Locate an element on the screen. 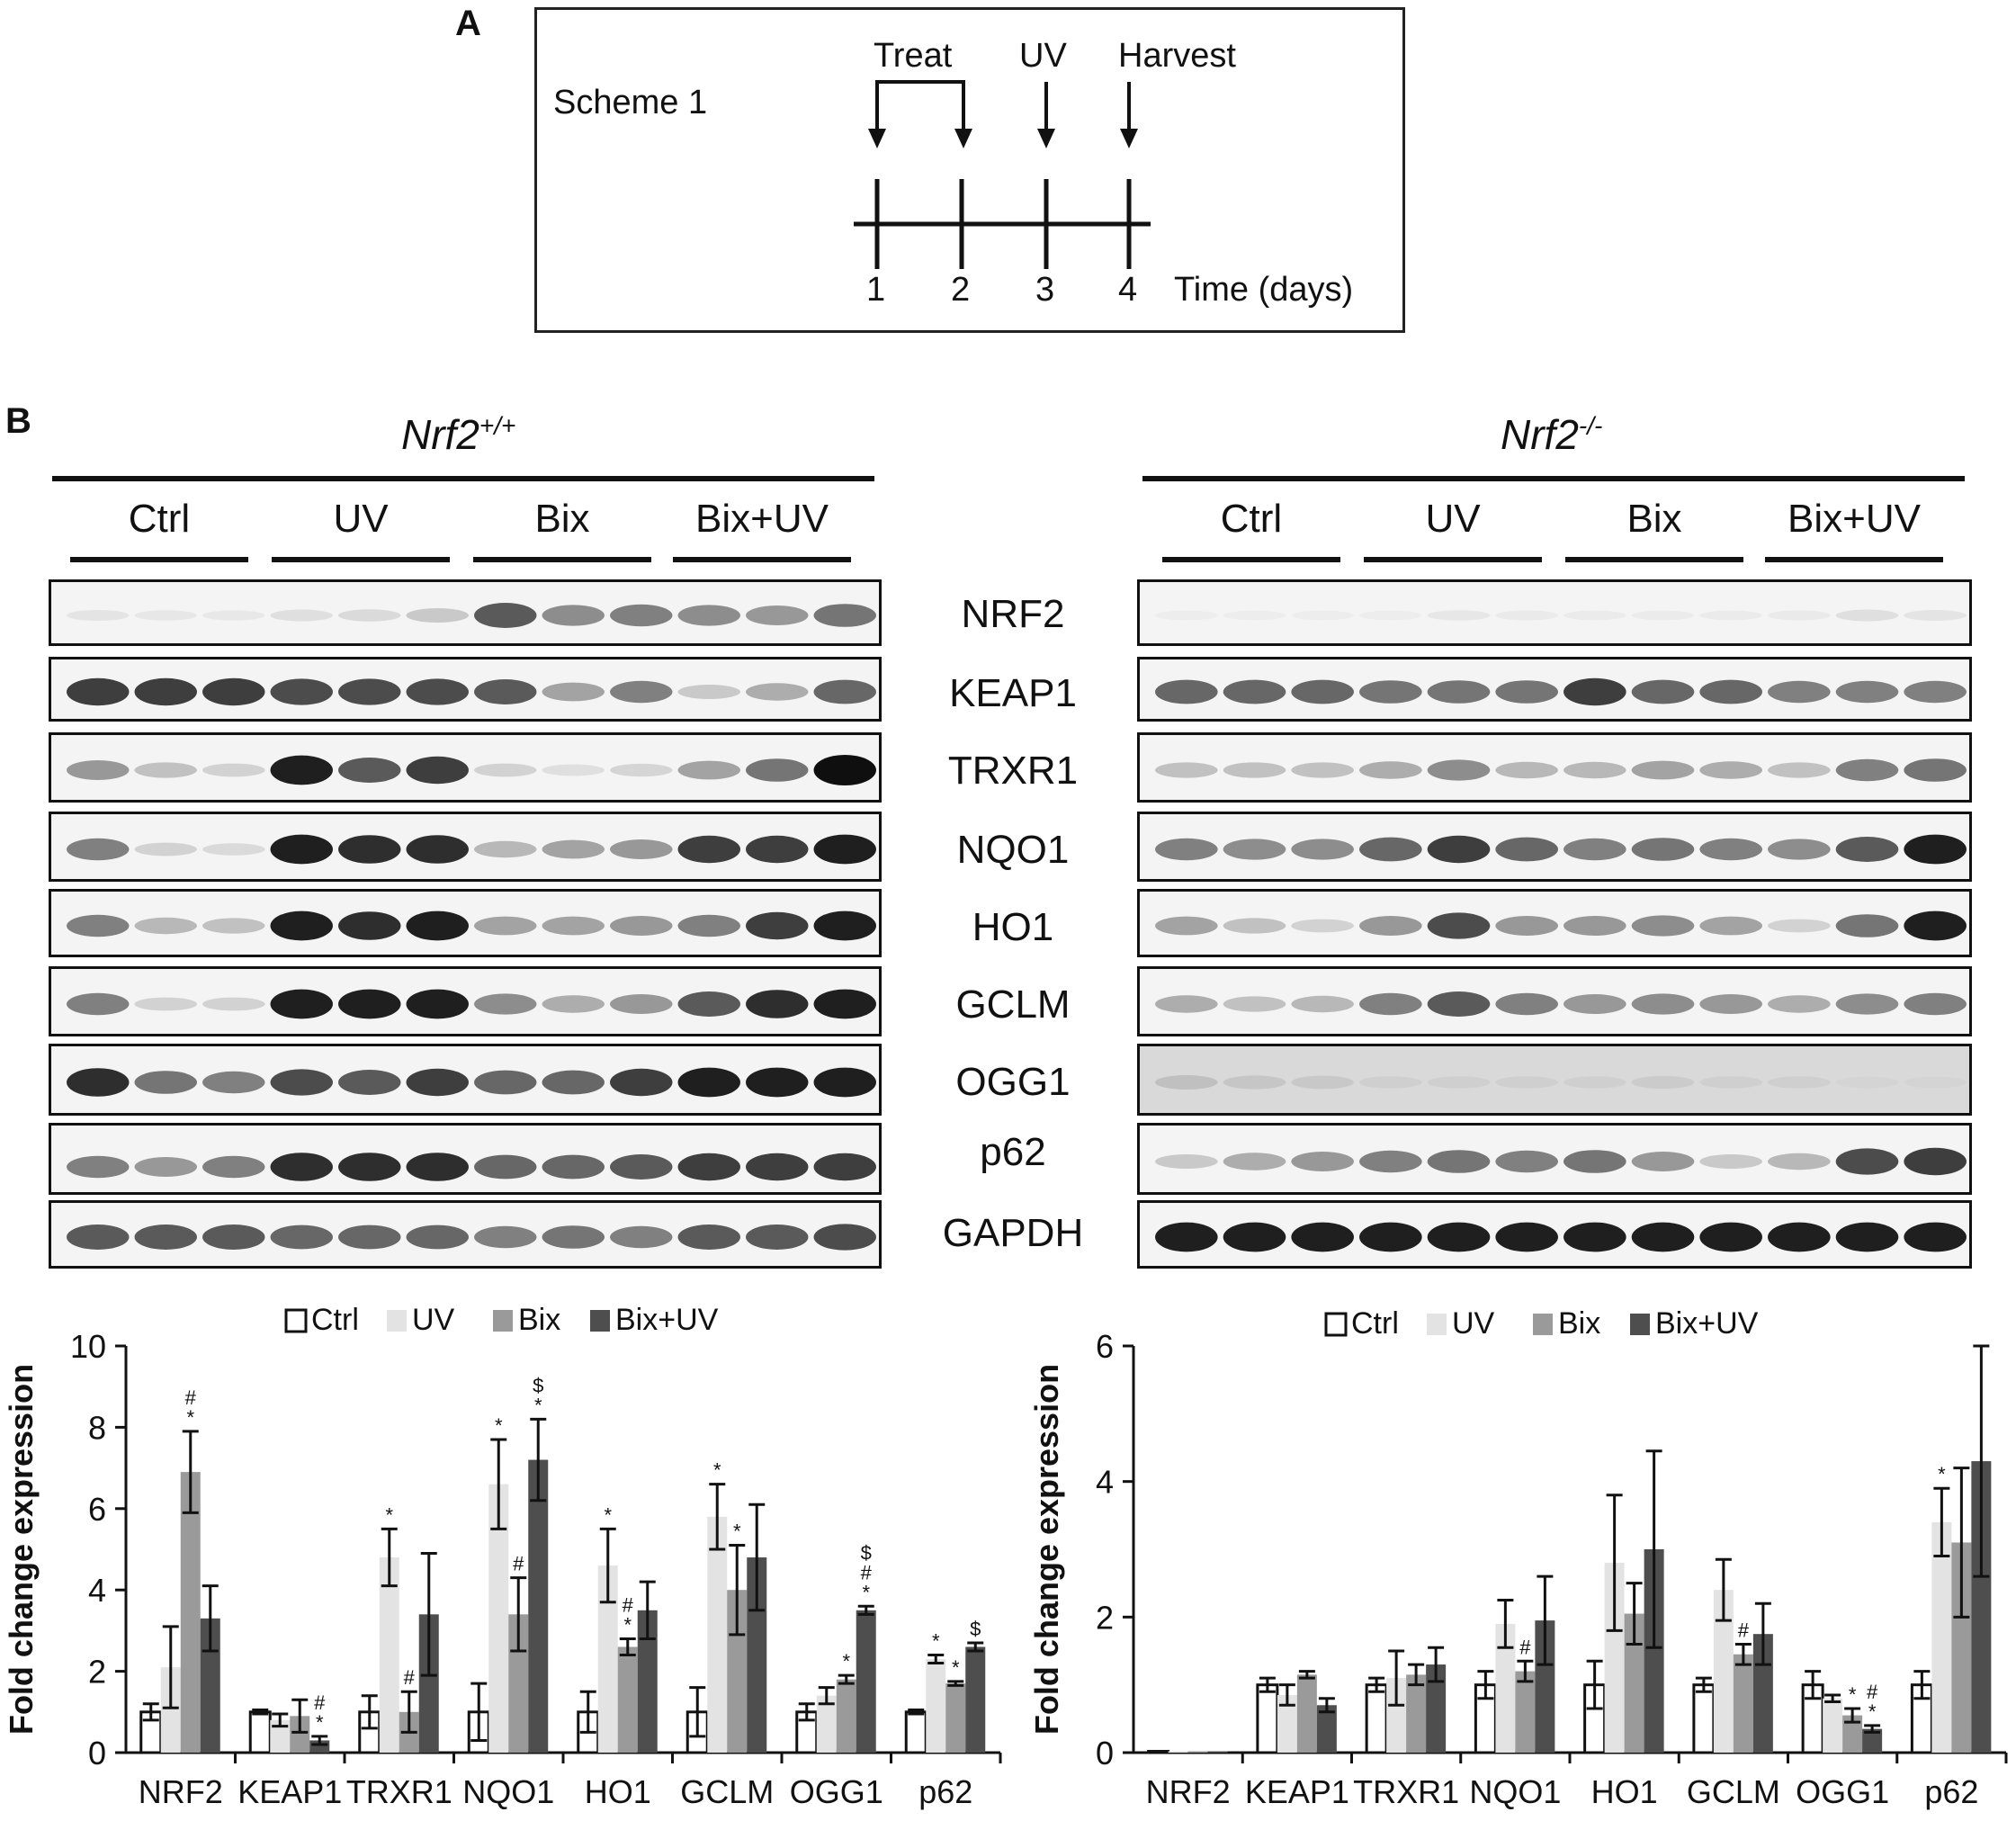 This screenshot has width=2016, height=1821. timeline-diagram is located at coordinates (1002, 174).